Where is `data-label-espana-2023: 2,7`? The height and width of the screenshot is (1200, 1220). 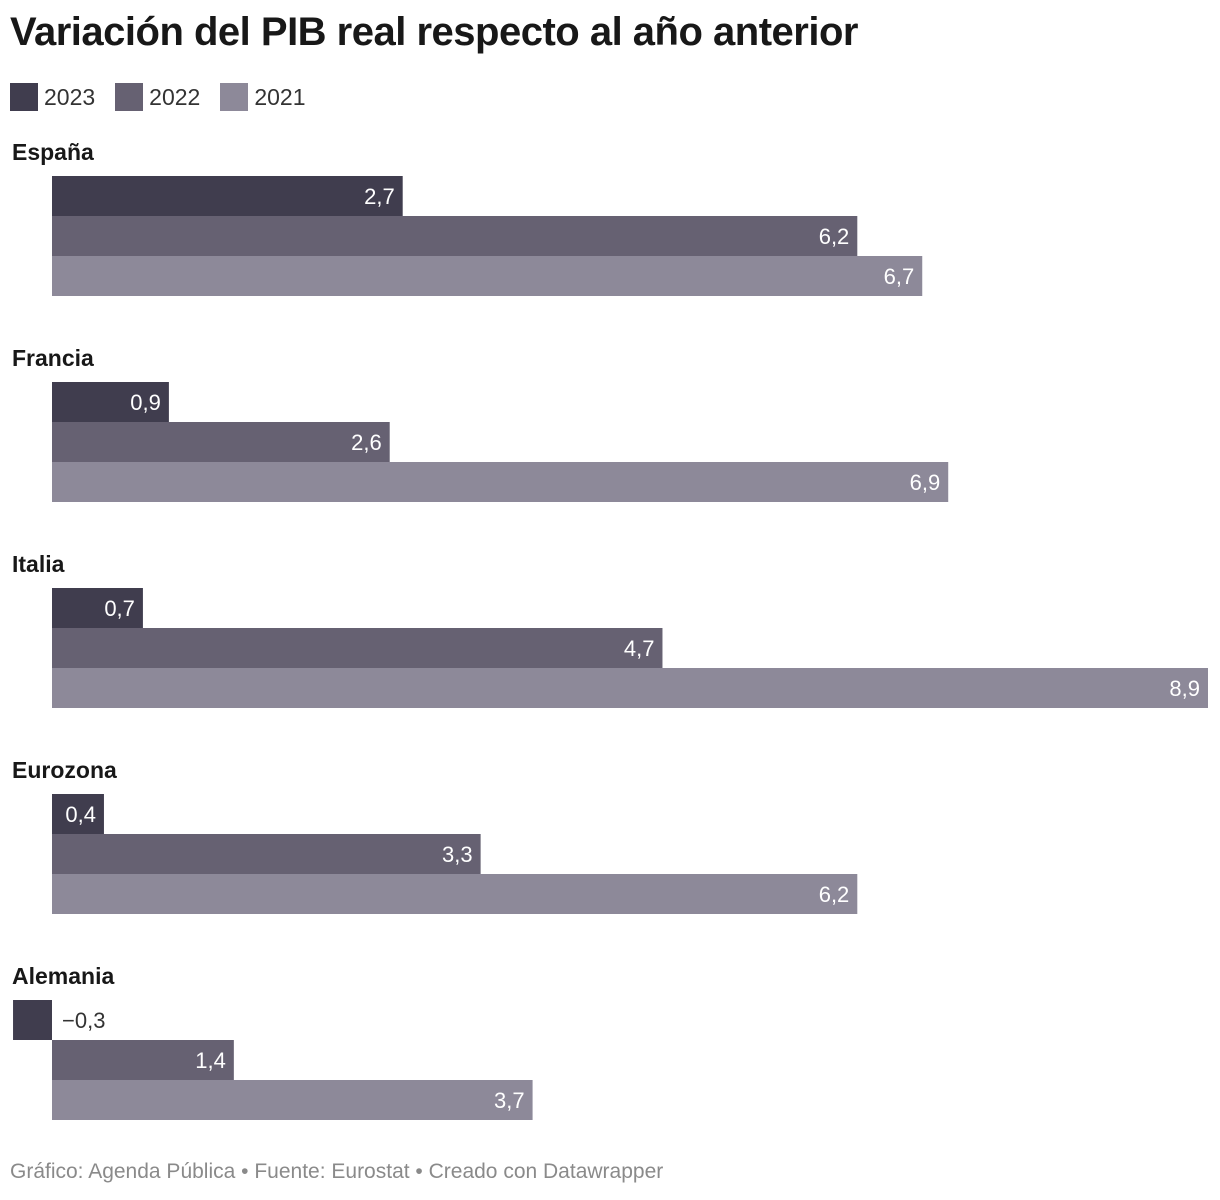
data-label-espana-2023: 2,7 is located at coordinates (379, 196).